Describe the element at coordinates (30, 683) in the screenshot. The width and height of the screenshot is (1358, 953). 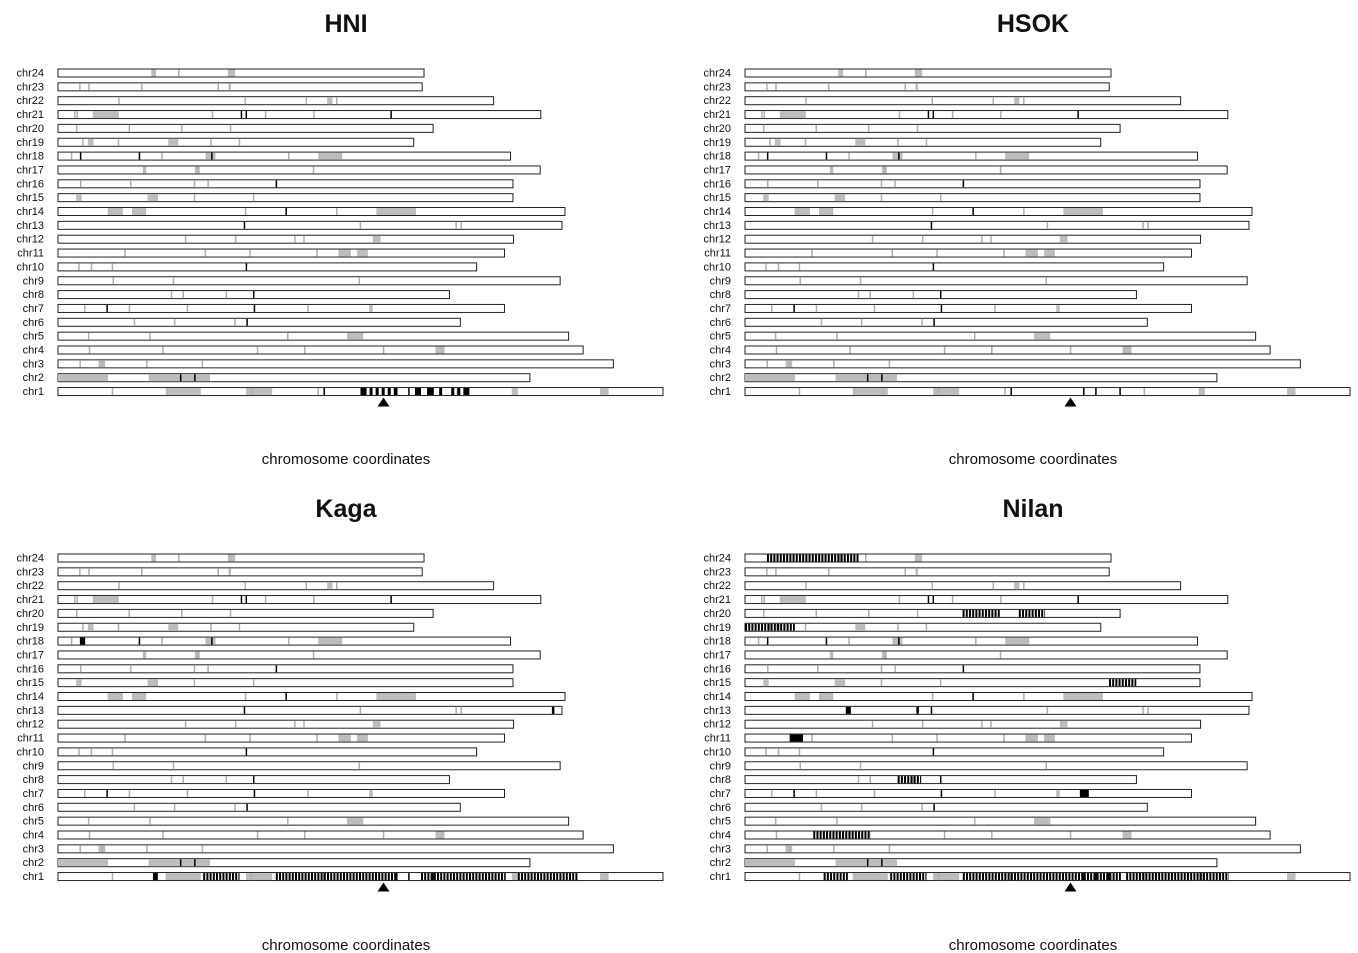
I see `chromosome-label: chr15` at that location.